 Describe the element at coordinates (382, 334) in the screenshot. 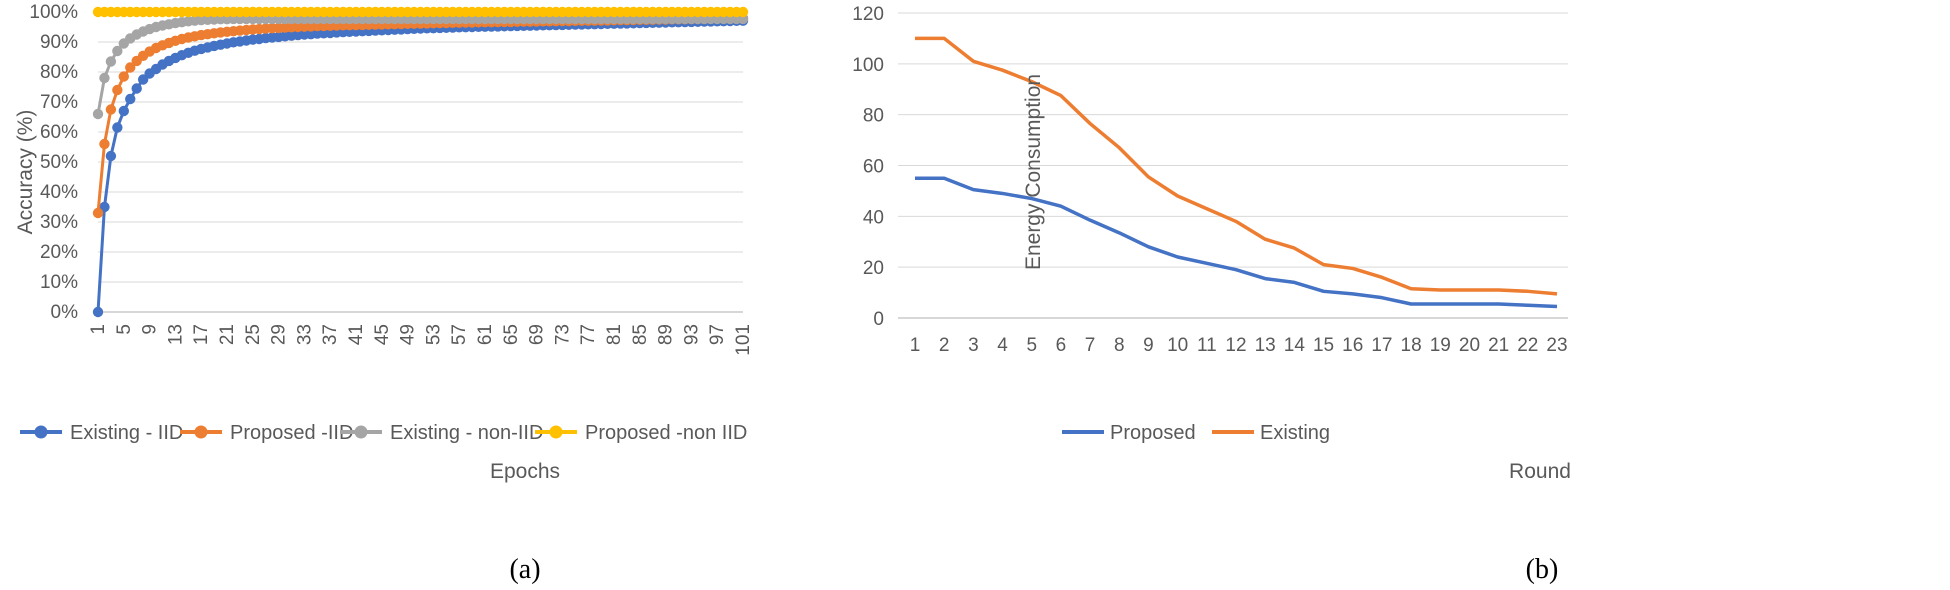

I see `chart-a-x-tick-label: 45` at that location.